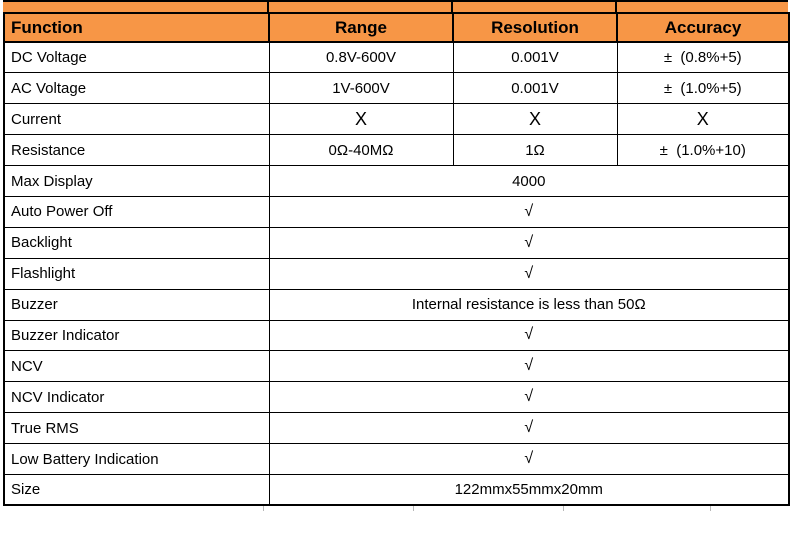 The height and width of the screenshot is (541, 790). I want to click on cell-function: Flashlight, so click(136, 273).